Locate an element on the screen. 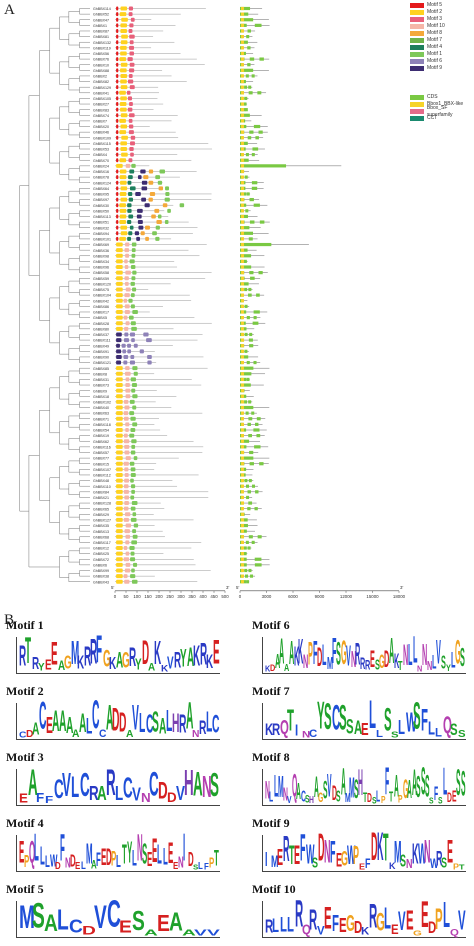 The image size is (474, 946). axis-tick-label: 250 is located at coordinates (170, 596).